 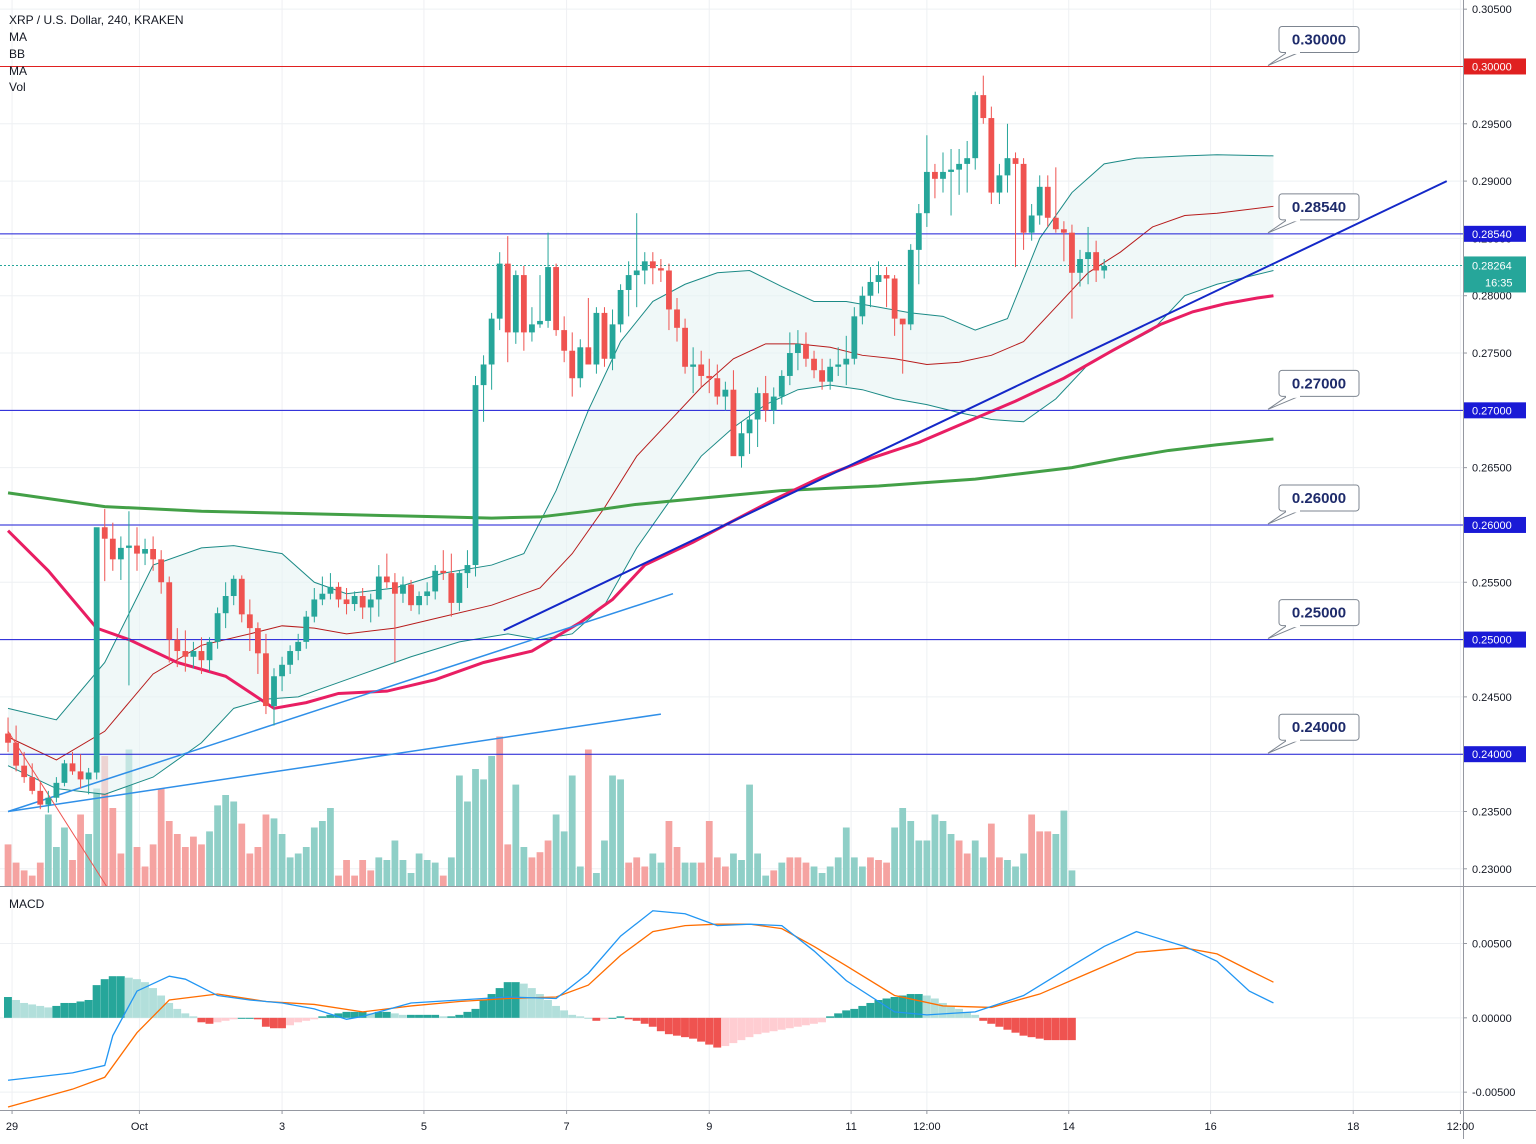 I want to click on macd-label: MACD, so click(x=27, y=904).